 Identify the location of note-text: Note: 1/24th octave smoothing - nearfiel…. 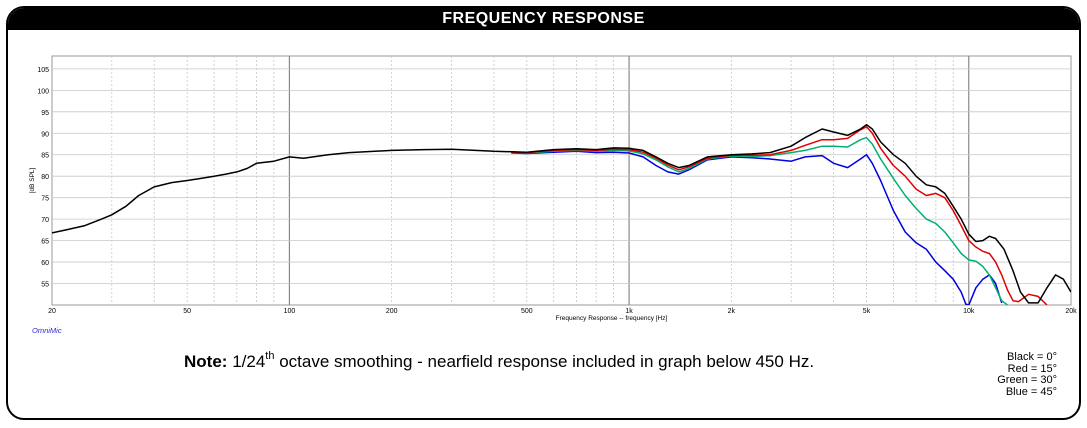
(499, 361).